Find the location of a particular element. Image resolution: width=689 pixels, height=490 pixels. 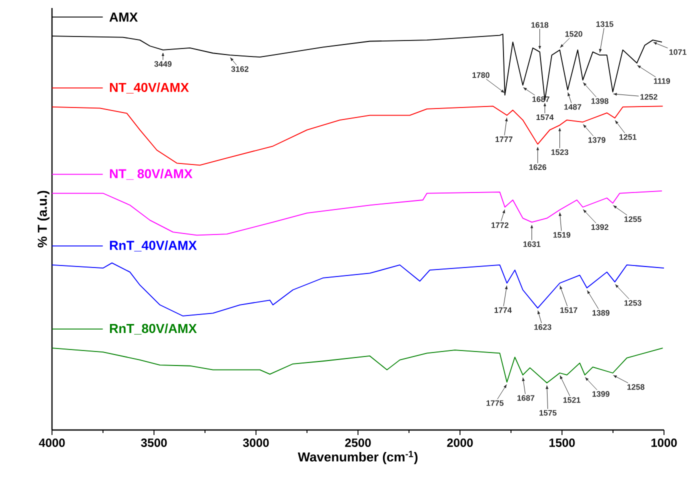

y-axis-title: % T (a.u.) is located at coordinates (43, 219).